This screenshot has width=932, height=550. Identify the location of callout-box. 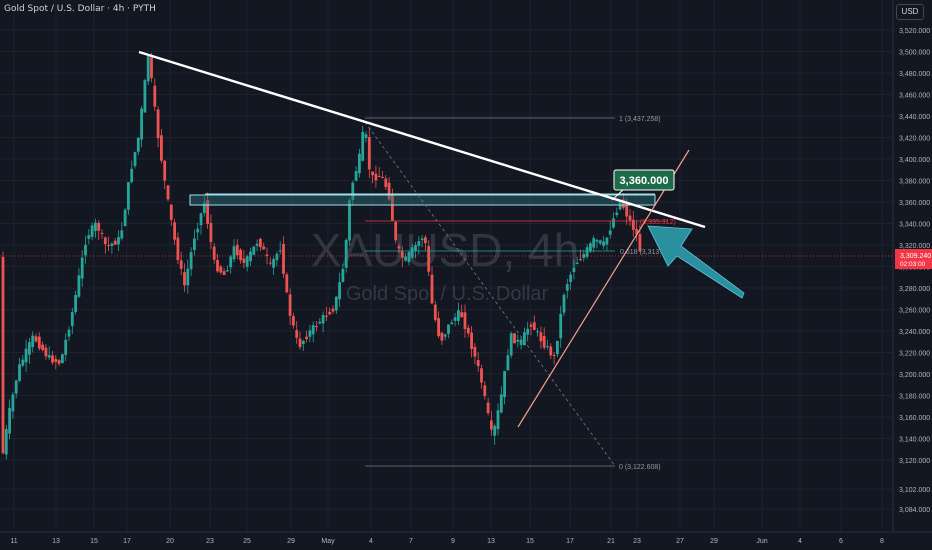
(644, 180).